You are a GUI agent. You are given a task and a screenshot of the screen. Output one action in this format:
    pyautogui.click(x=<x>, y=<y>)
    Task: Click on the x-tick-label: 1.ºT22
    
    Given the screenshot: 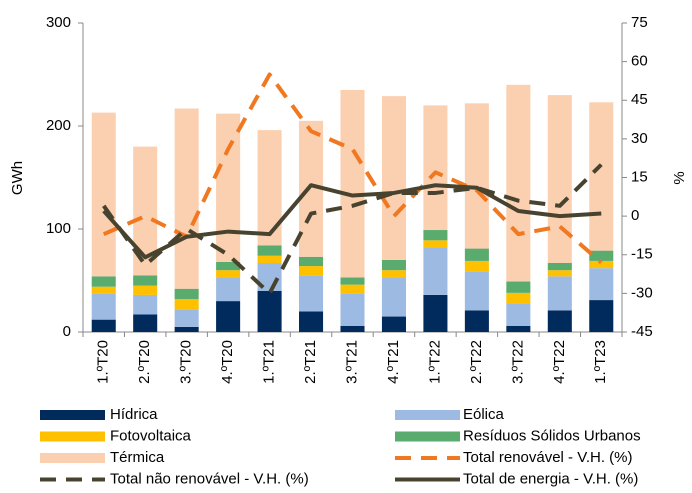 What is the action you would take?
    pyautogui.click(x=434, y=362)
    